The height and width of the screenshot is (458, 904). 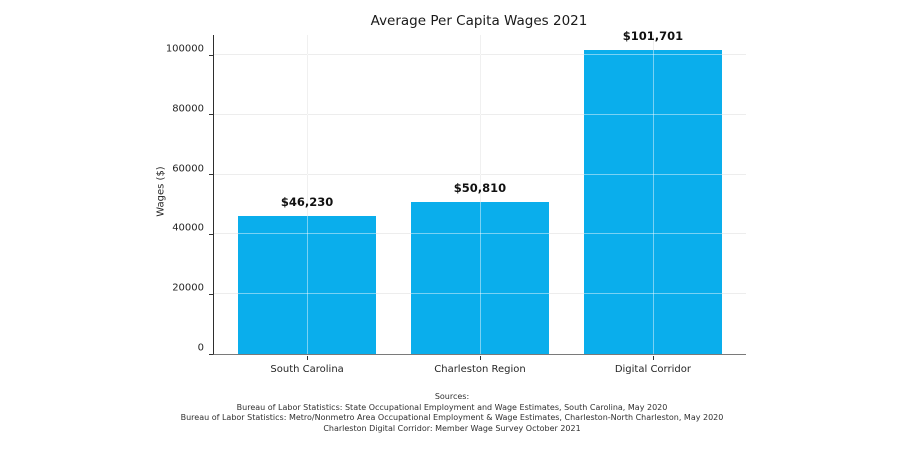 What do you see at coordinates (188, 228) in the screenshot?
I see `y-tick-label: 40000` at bounding box center [188, 228].